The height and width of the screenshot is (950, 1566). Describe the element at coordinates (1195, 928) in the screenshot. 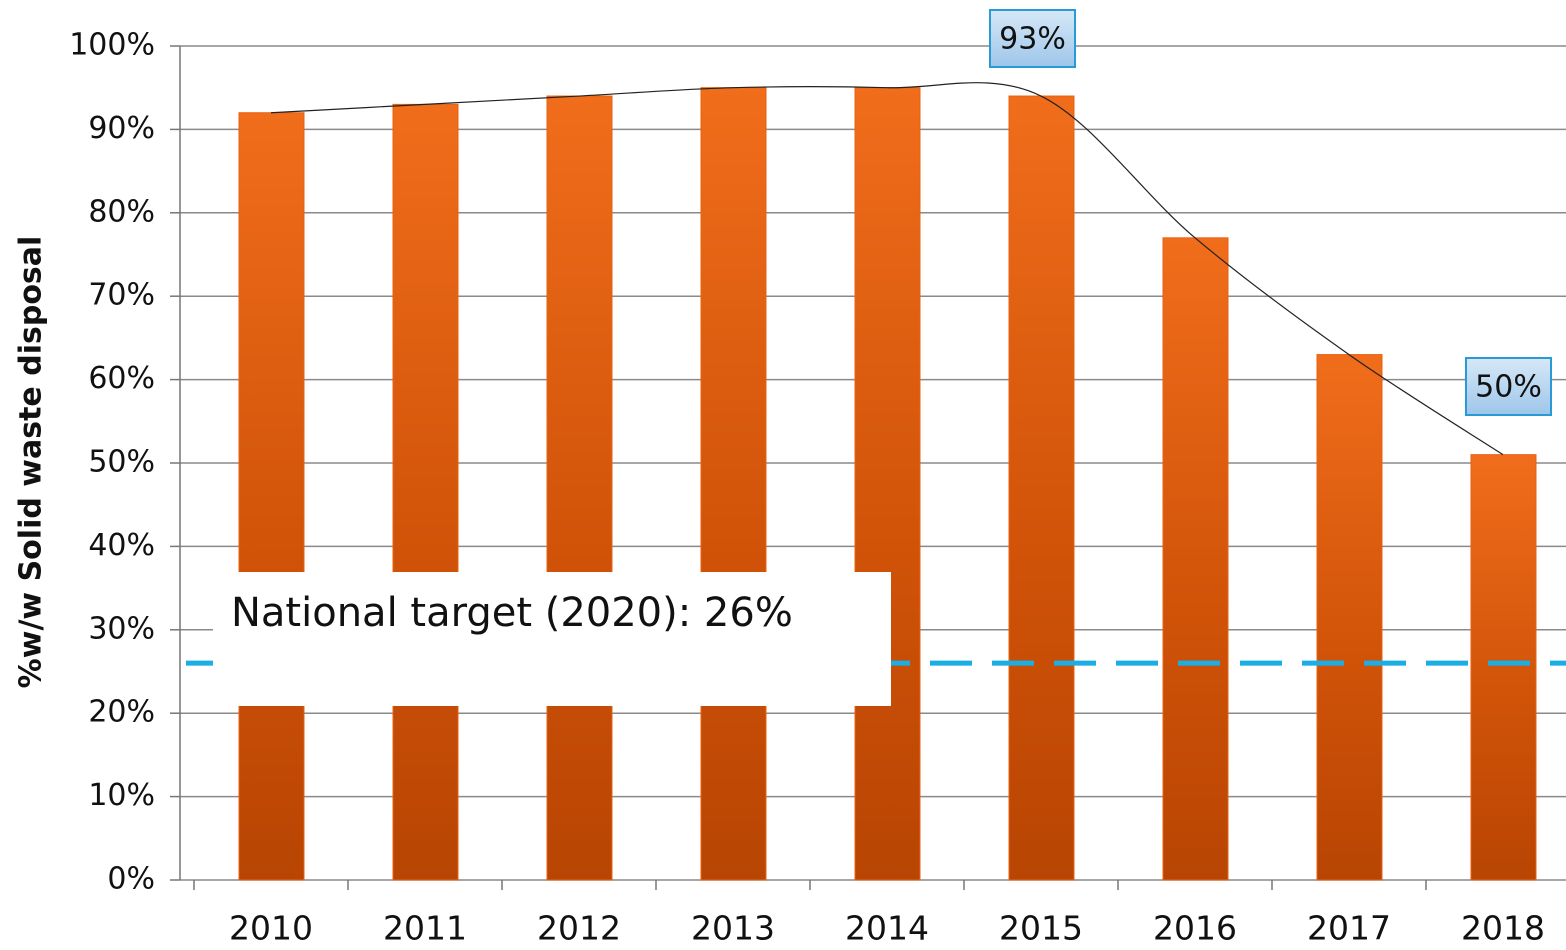

I see `x-tick-label: 2016` at that location.